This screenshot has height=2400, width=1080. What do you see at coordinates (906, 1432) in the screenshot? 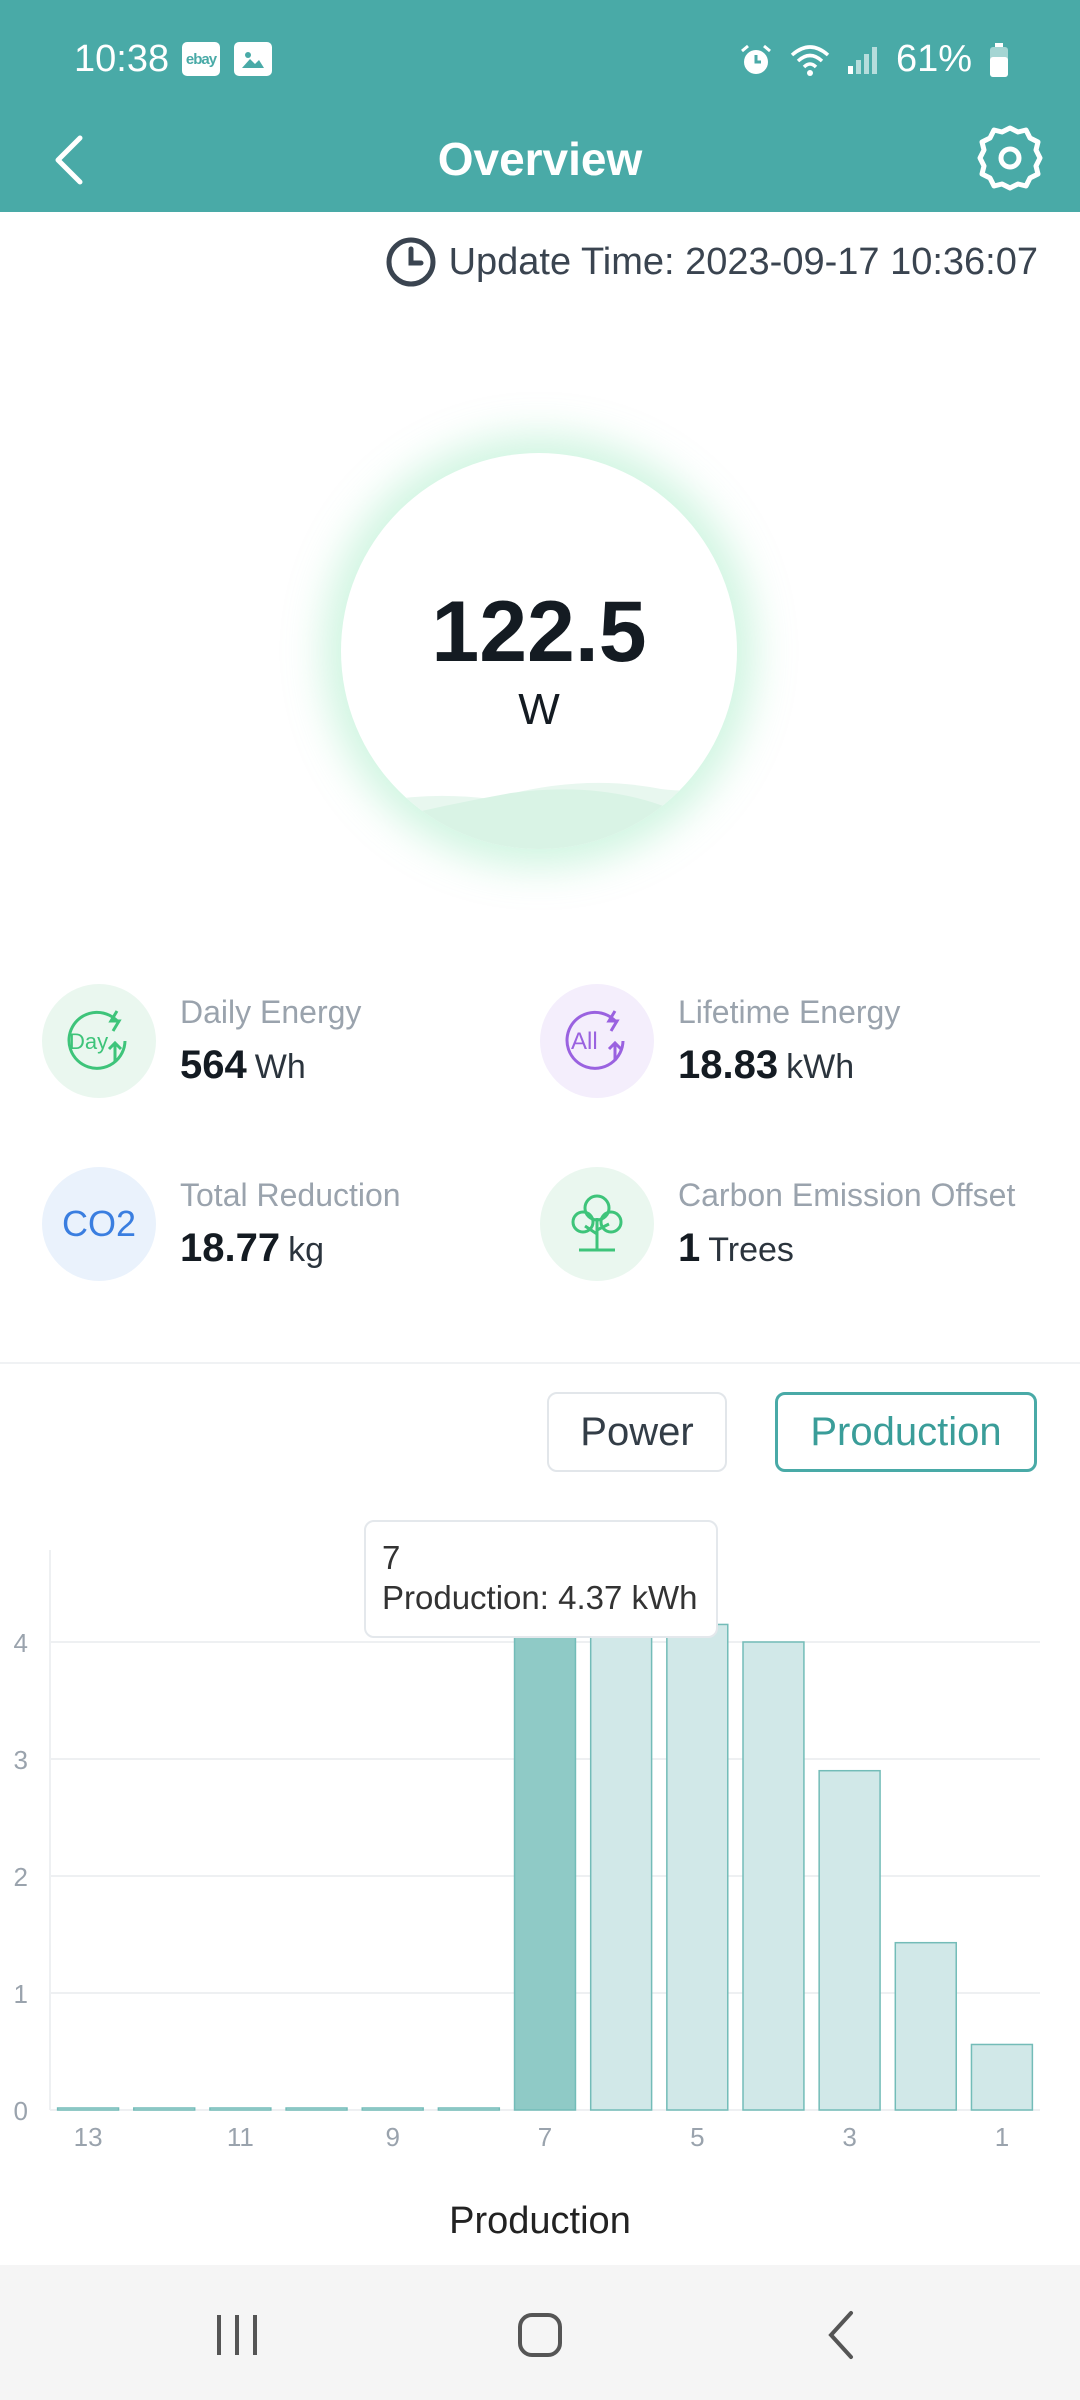
I see `production-toggle-button: Production` at bounding box center [906, 1432].